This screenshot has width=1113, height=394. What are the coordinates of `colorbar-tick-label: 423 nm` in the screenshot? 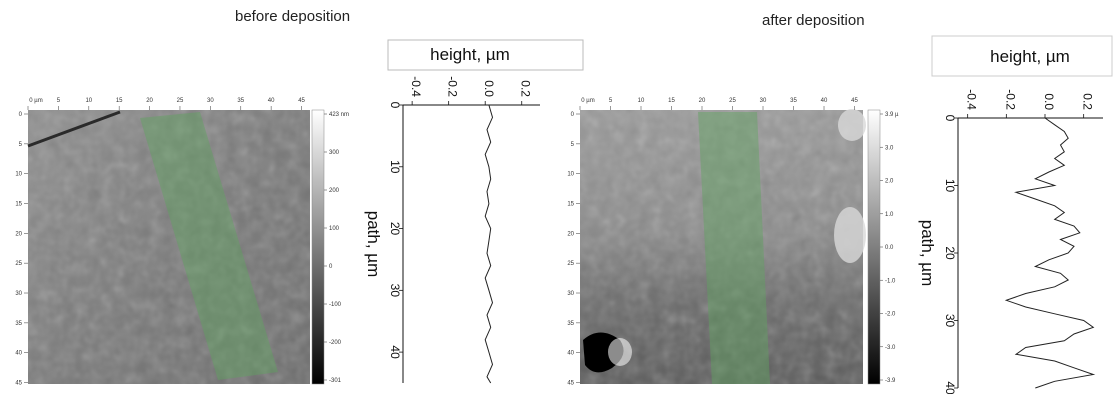 It's located at (339, 115).